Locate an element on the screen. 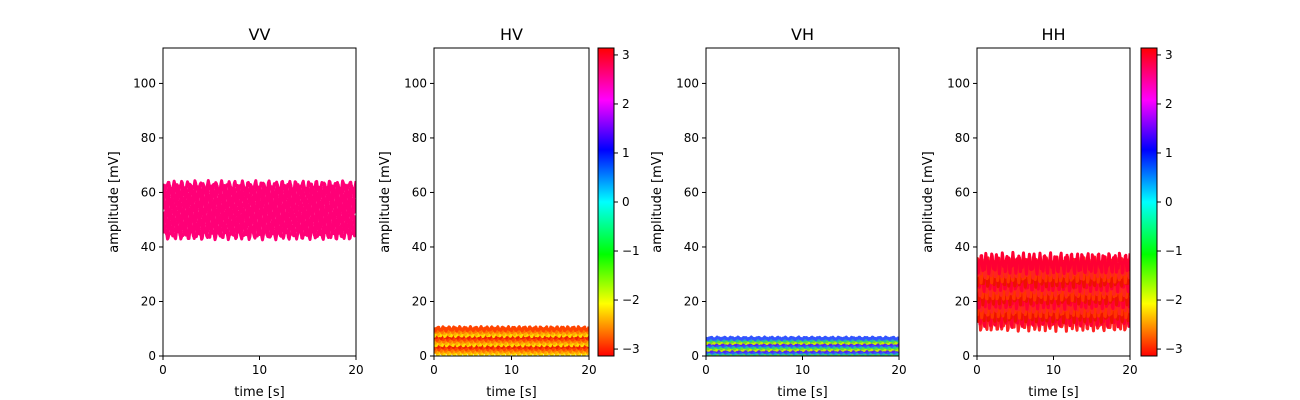 The width and height of the screenshot is (1300, 400). subplot-title: HV is located at coordinates (511, 34).